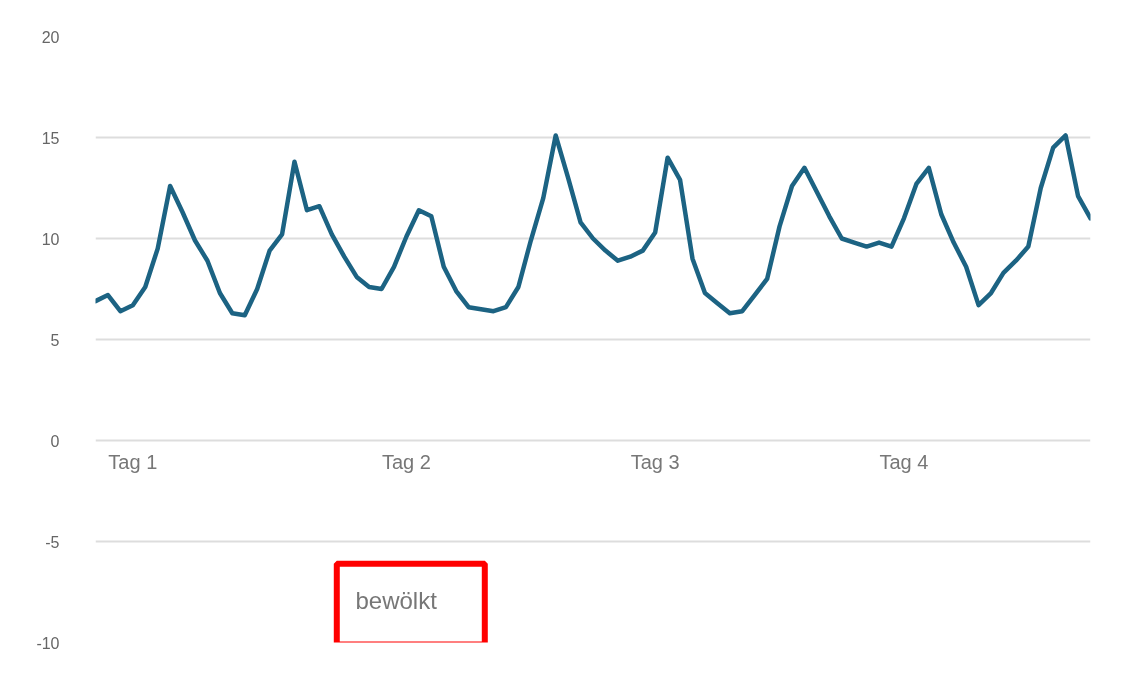 This screenshot has width=1143, height=678. I want to click on x-tick-label: Tag 2, so click(406, 461).